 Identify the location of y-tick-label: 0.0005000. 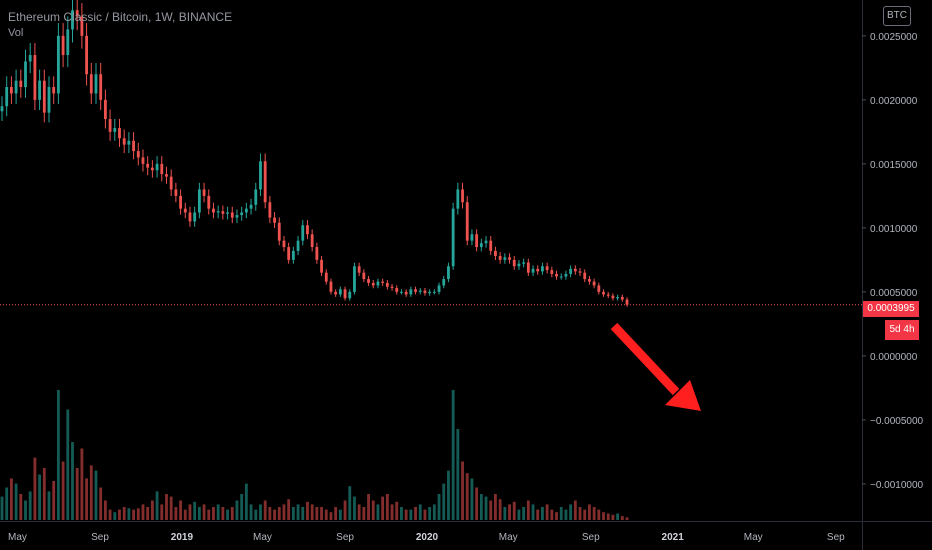
(894, 293).